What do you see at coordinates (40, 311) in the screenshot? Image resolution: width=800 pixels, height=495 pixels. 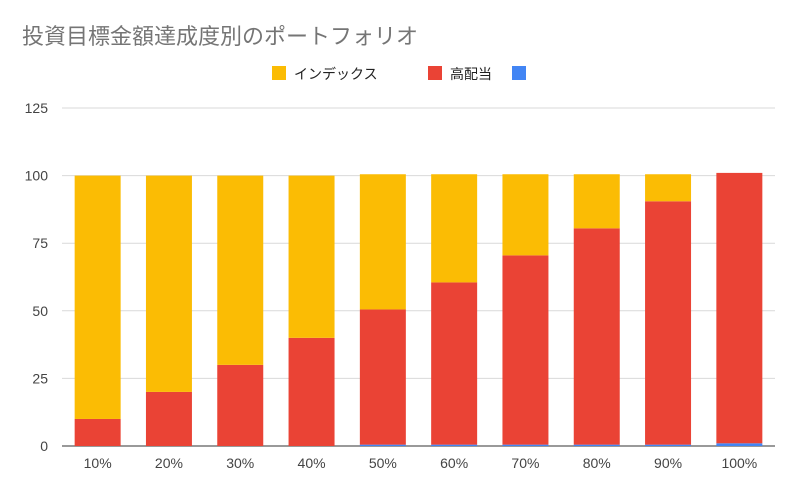 I see `y-tick-label: 50` at bounding box center [40, 311].